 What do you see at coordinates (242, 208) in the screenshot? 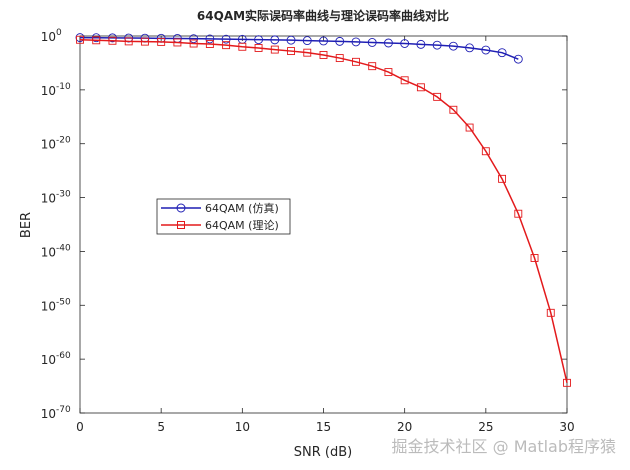
I see `legend-label: 64QAM (仿真)` at bounding box center [242, 208].